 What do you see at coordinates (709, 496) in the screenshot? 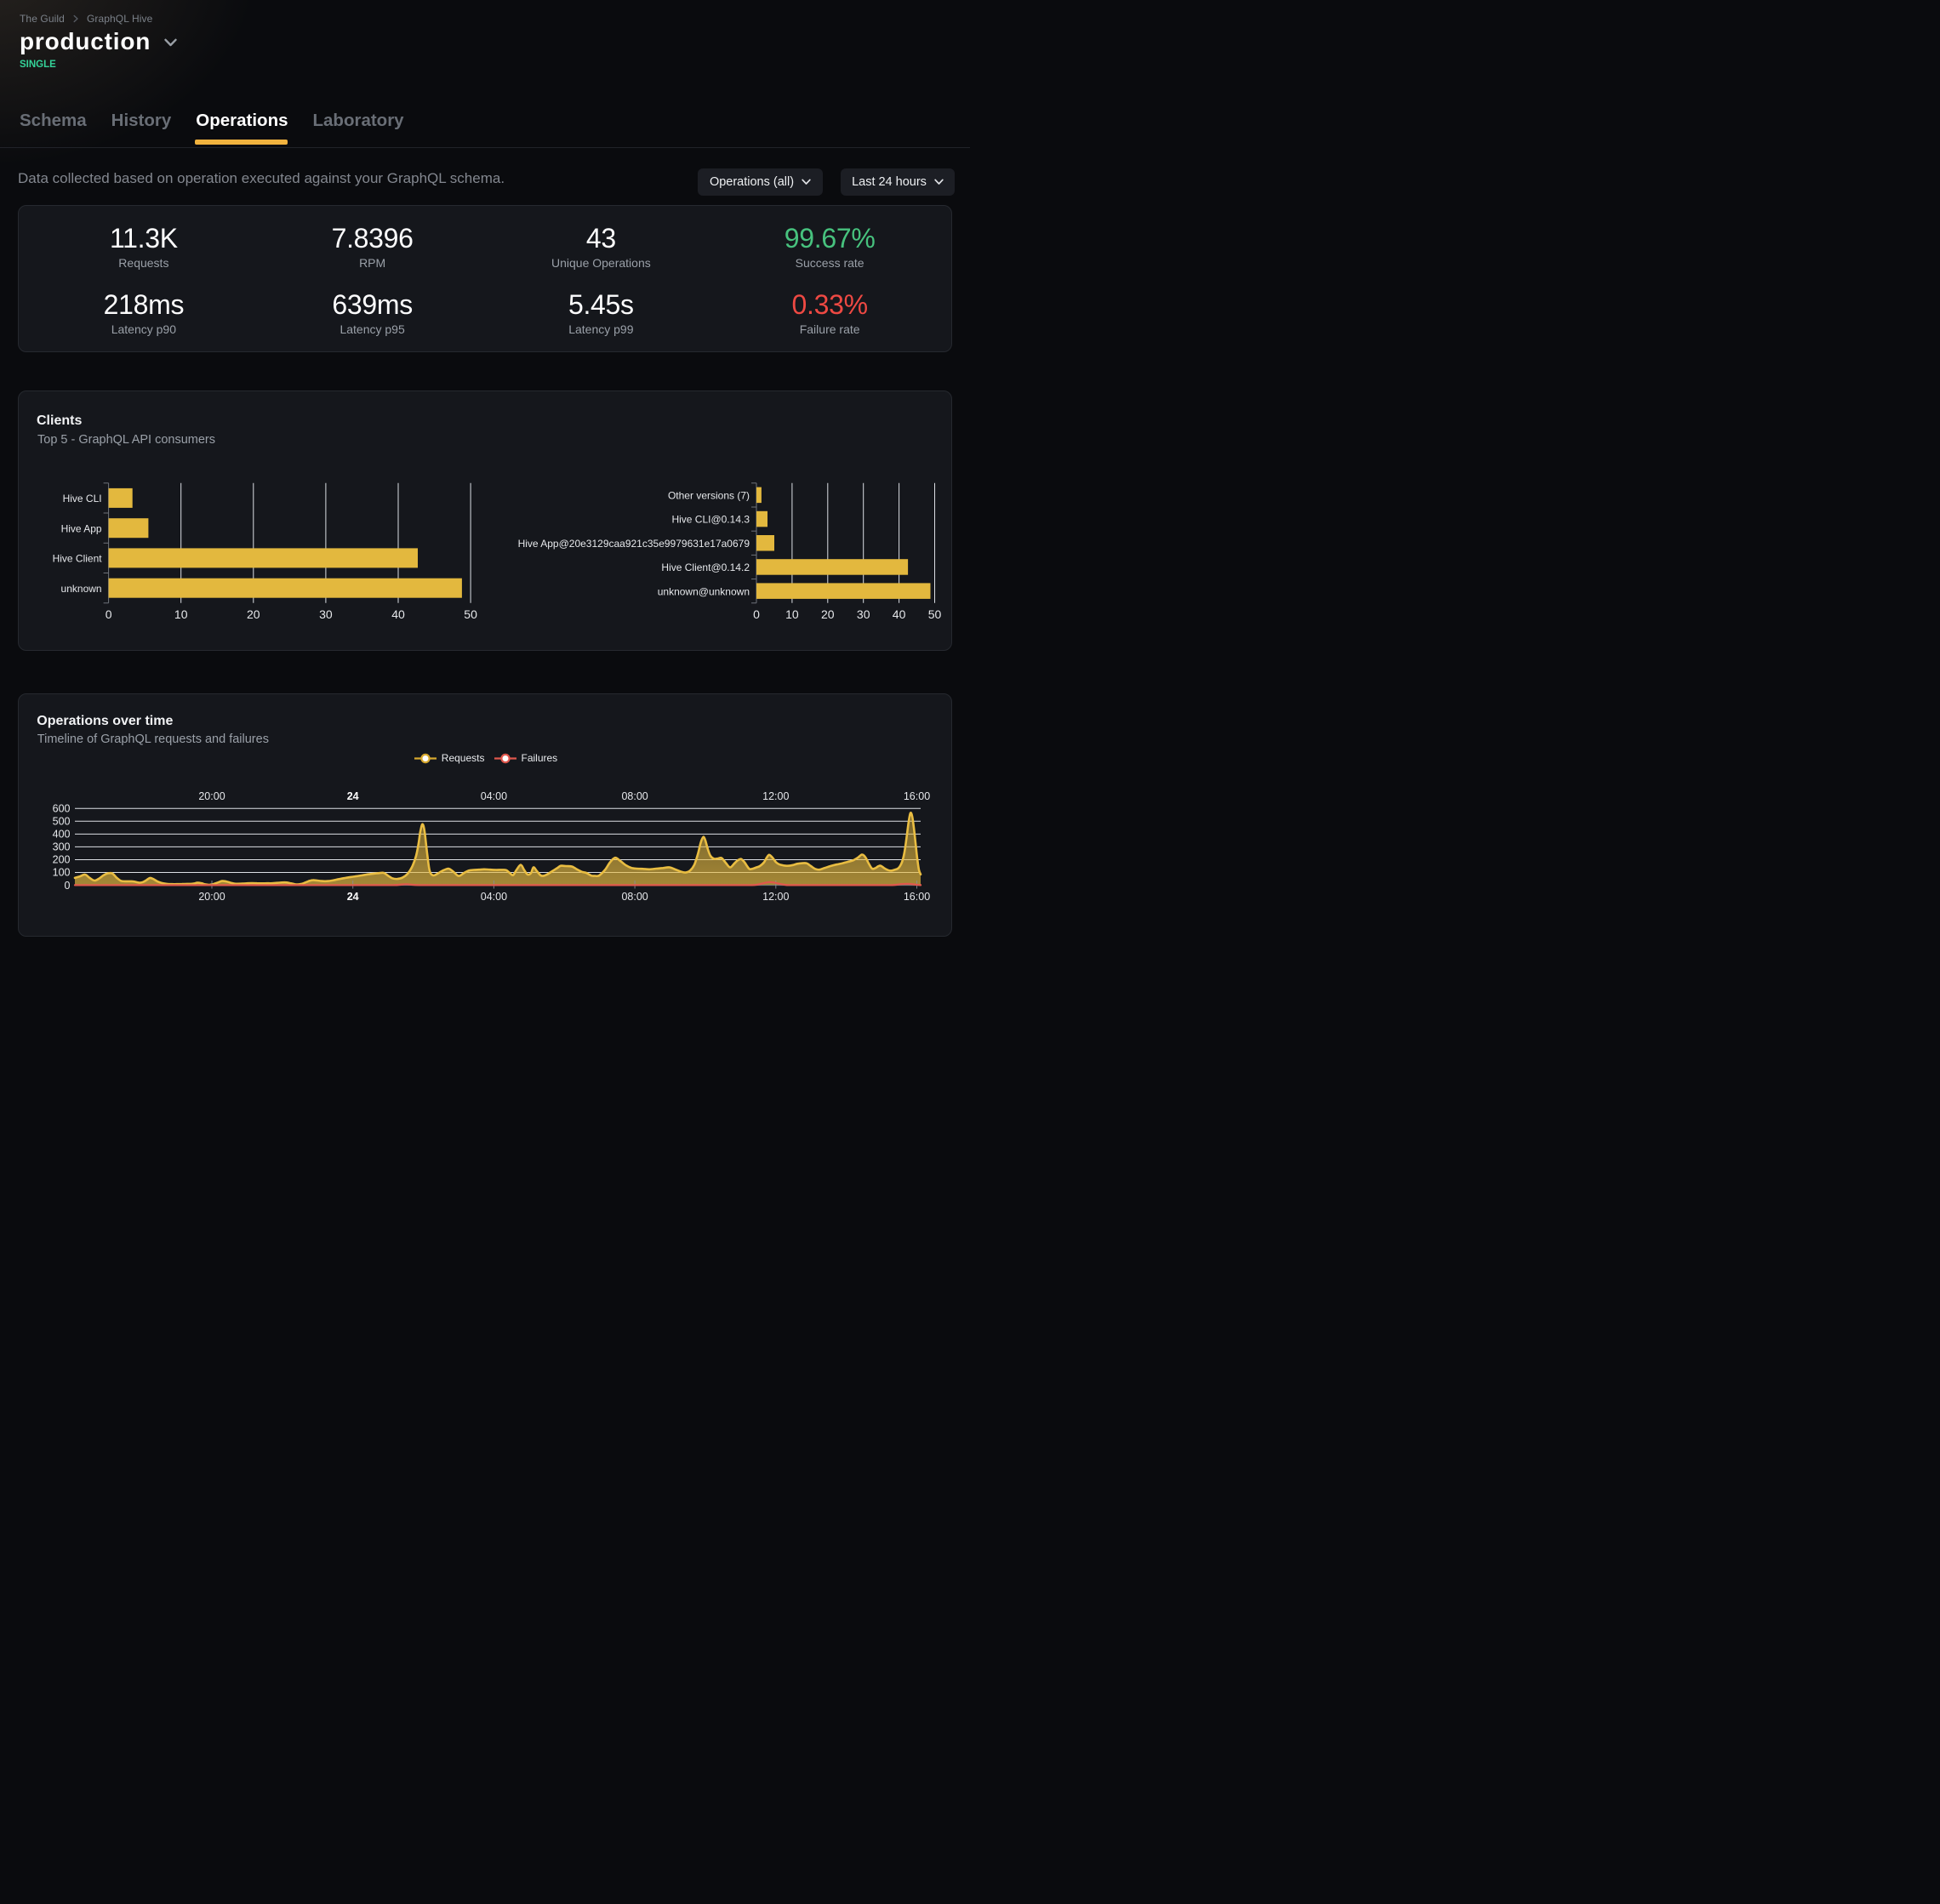
I see `svg-text: Other versions (7)` at bounding box center [709, 496].